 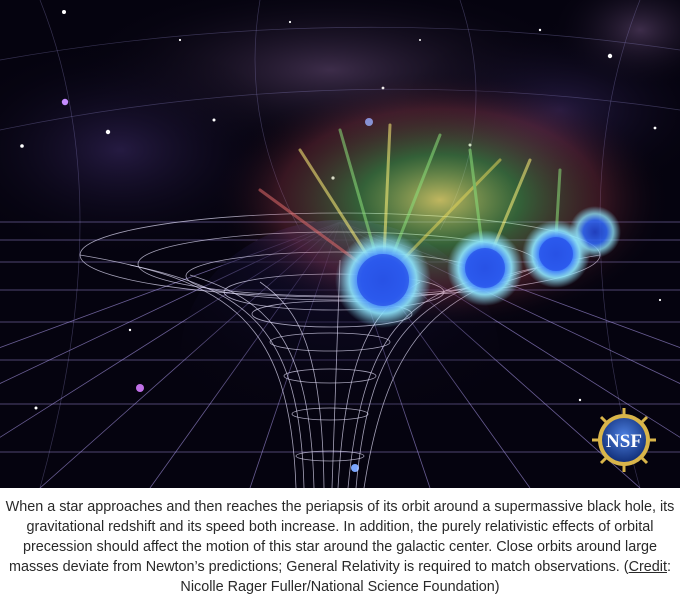 I want to click on nsf-logo-text: NSF, so click(x=624, y=441).